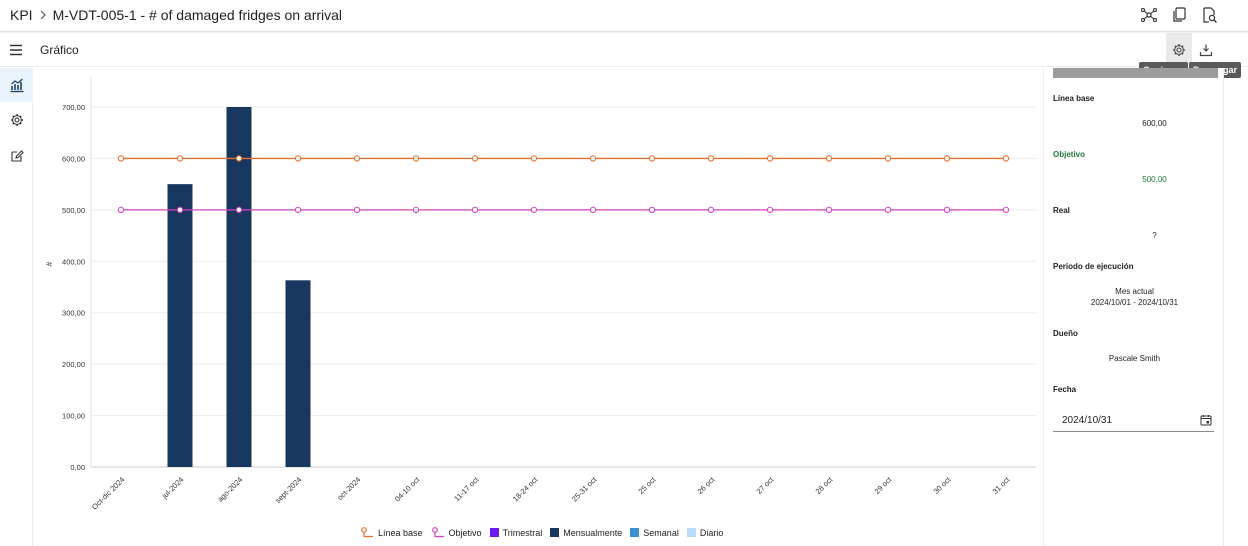 This screenshot has height=546, width=1248. Describe the element at coordinates (1133, 420) in the screenshot. I see `date-input: 2024/10/31` at that location.